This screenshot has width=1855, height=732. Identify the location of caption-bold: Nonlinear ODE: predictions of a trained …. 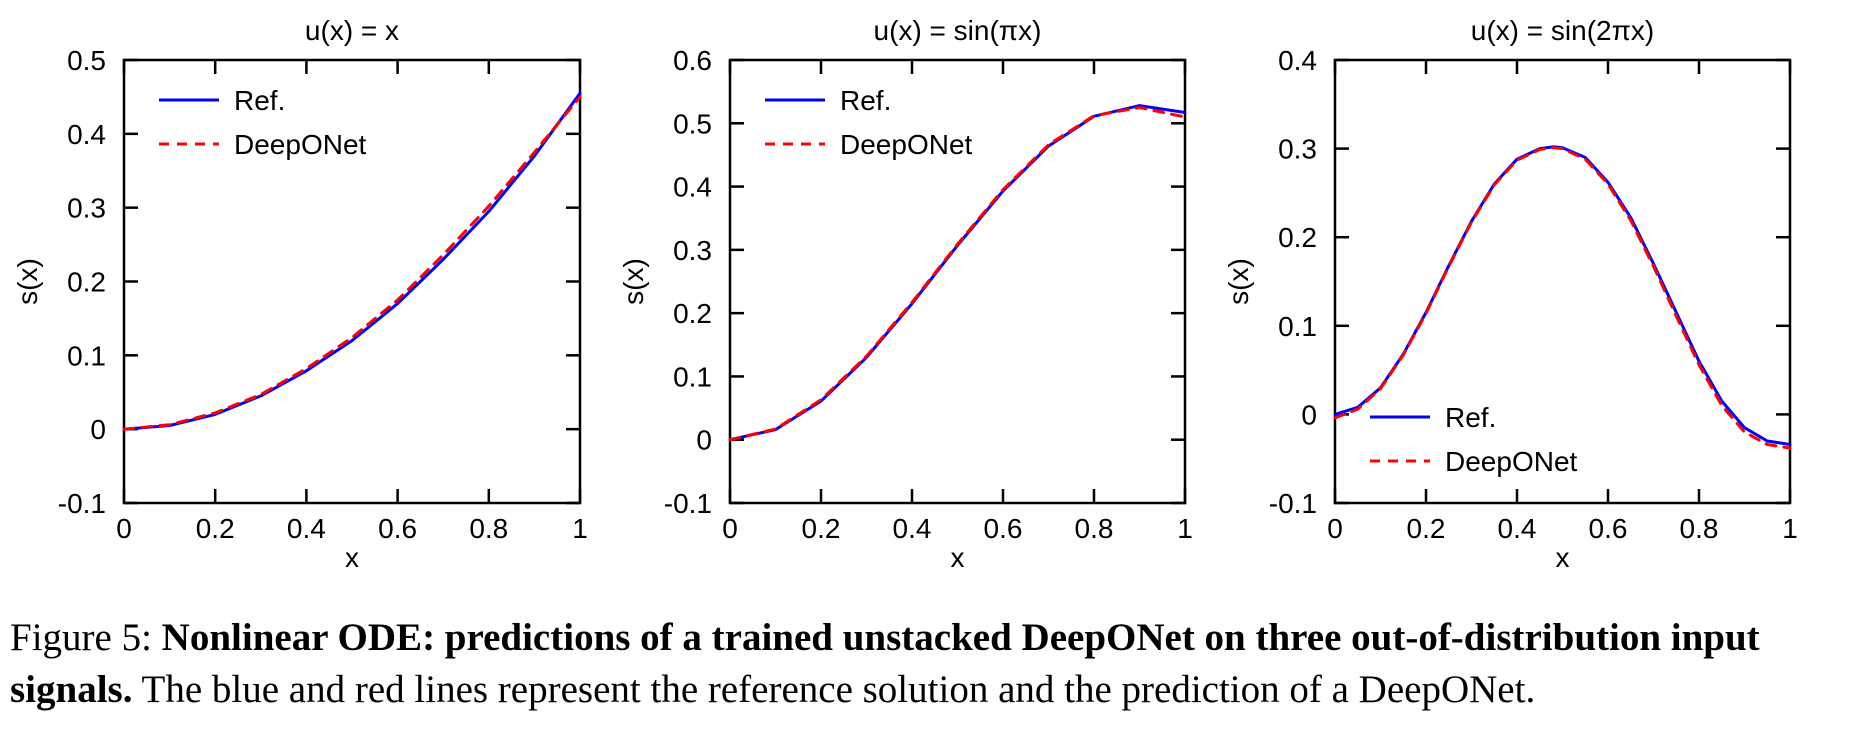
(885, 663).